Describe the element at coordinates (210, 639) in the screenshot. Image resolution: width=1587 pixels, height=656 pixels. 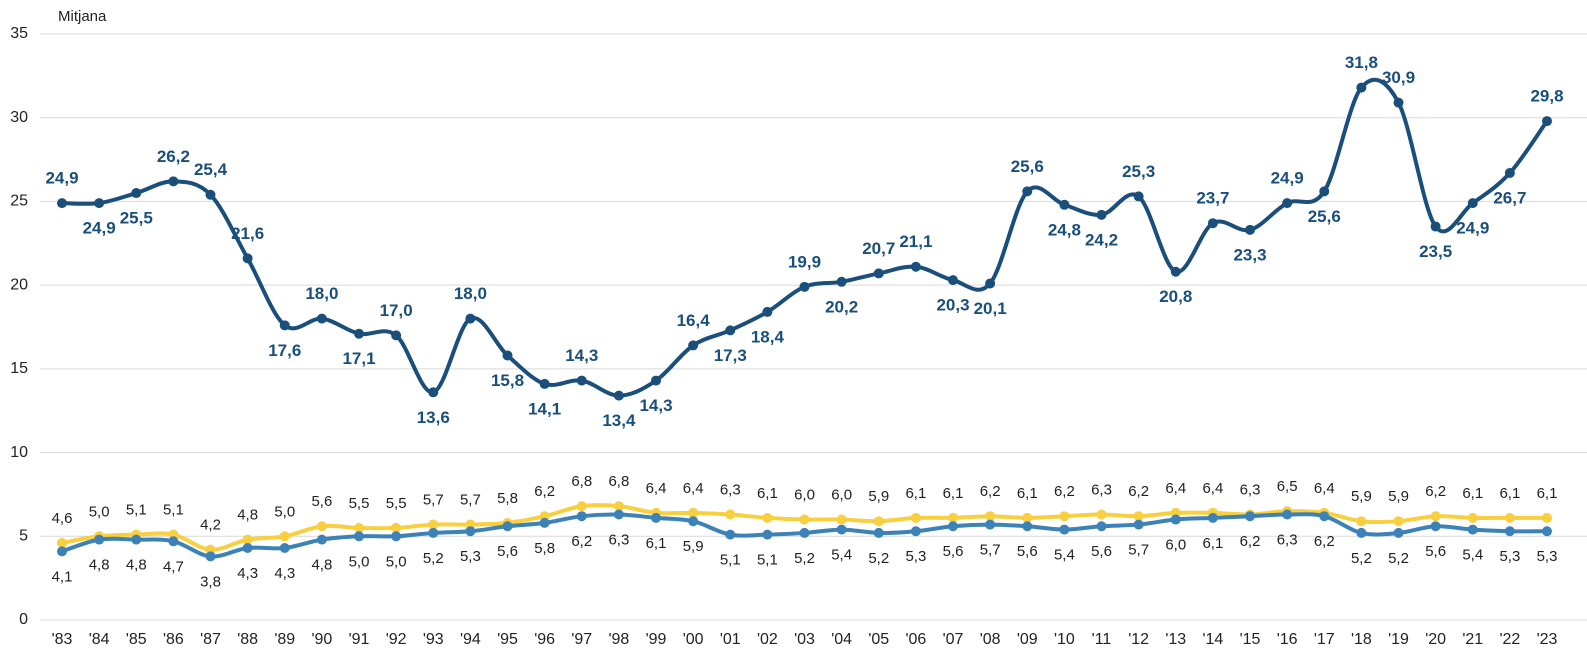
I see `x-tick-label: '87` at that location.